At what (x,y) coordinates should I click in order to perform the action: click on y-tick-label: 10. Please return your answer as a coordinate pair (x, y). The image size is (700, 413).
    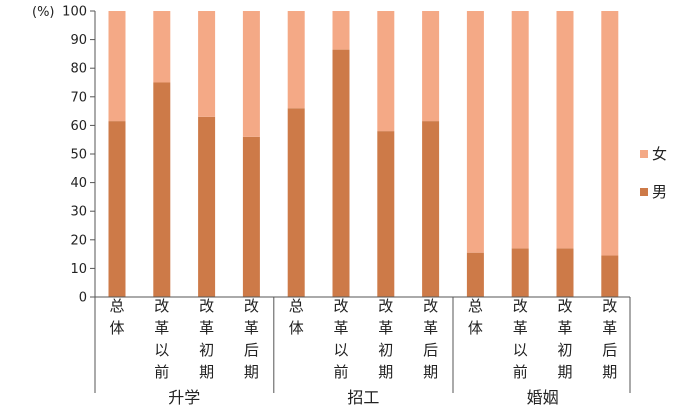
    Looking at the image, I should click on (78, 269).